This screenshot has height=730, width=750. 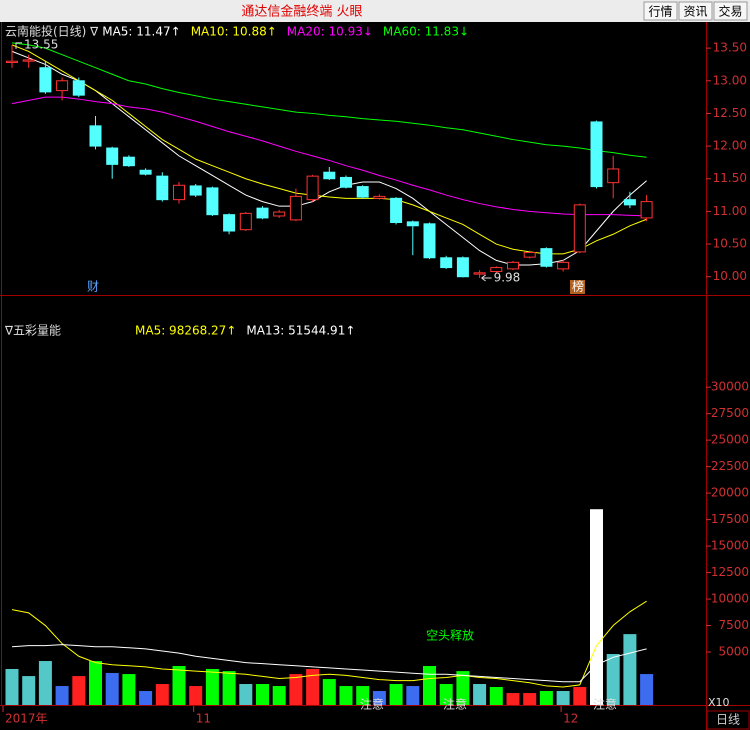 What do you see at coordinates (185, 331) in the screenshot?
I see `legend-entry: MA5: 98268.27↑` at bounding box center [185, 331].